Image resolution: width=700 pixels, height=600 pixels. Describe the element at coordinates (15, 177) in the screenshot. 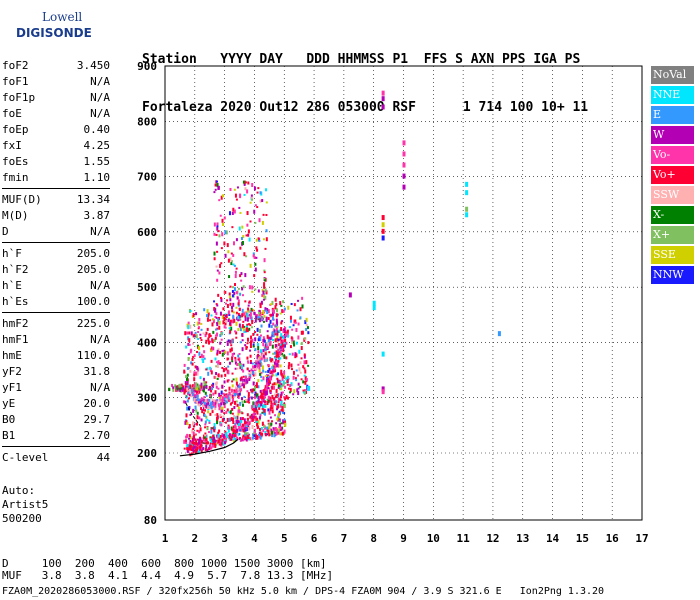

I see `parameter-name: fmin` at that location.